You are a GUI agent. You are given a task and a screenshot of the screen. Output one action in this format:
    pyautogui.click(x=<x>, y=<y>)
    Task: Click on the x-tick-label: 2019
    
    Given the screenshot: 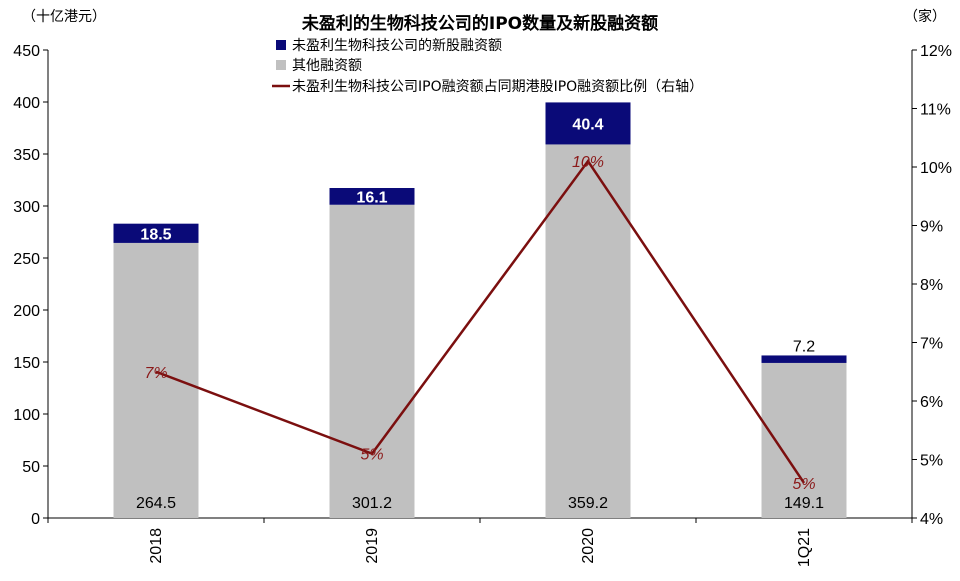 What is the action you would take?
    pyautogui.click(x=372, y=546)
    